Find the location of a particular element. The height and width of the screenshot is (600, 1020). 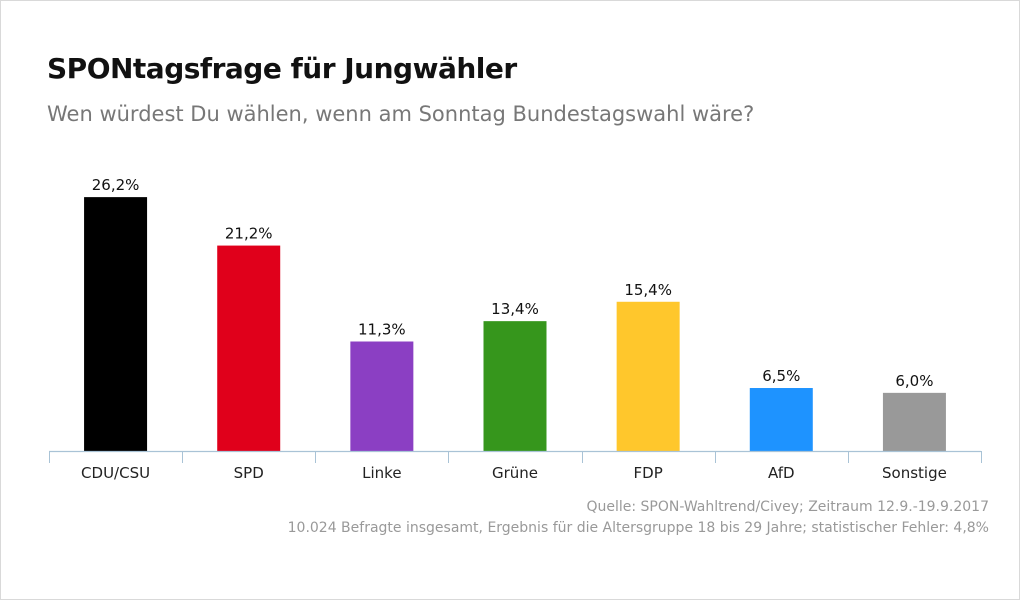

bar-value-label: 6,5% is located at coordinates (781, 376).